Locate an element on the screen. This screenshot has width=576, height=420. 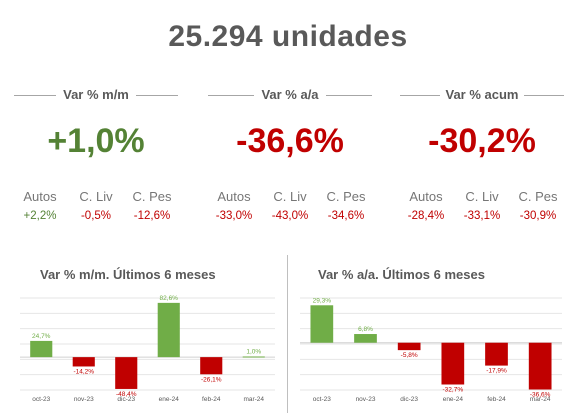
data-label: 82,6% is located at coordinates (169, 298).